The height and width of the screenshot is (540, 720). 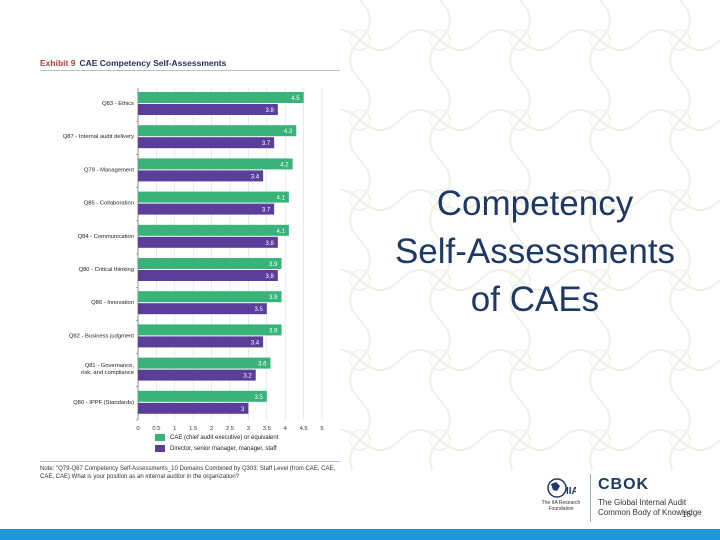 What do you see at coordinates (106, 237) in the screenshot?
I see `category-label-4: Q84 - Communication` at bounding box center [106, 237].